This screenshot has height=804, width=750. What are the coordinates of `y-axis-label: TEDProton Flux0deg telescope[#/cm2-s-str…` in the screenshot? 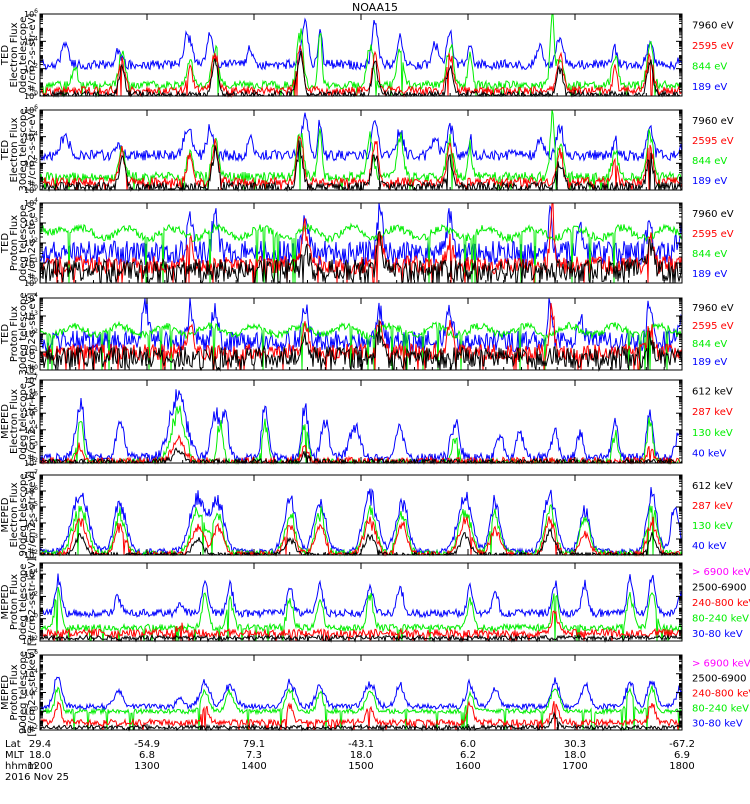 It's located at (19, 243).